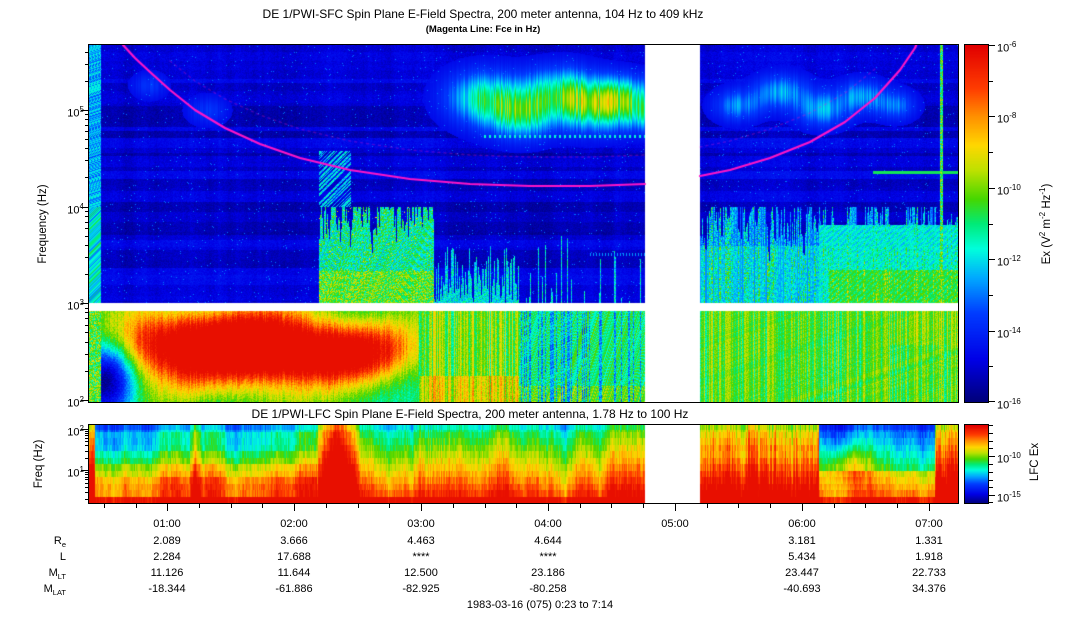 The width and height of the screenshot is (1083, 620). What do you see at coordinates (167, 541) in the screenshot?
I see `ephemeris-value: 2.089` at bounding box center [167, 541].